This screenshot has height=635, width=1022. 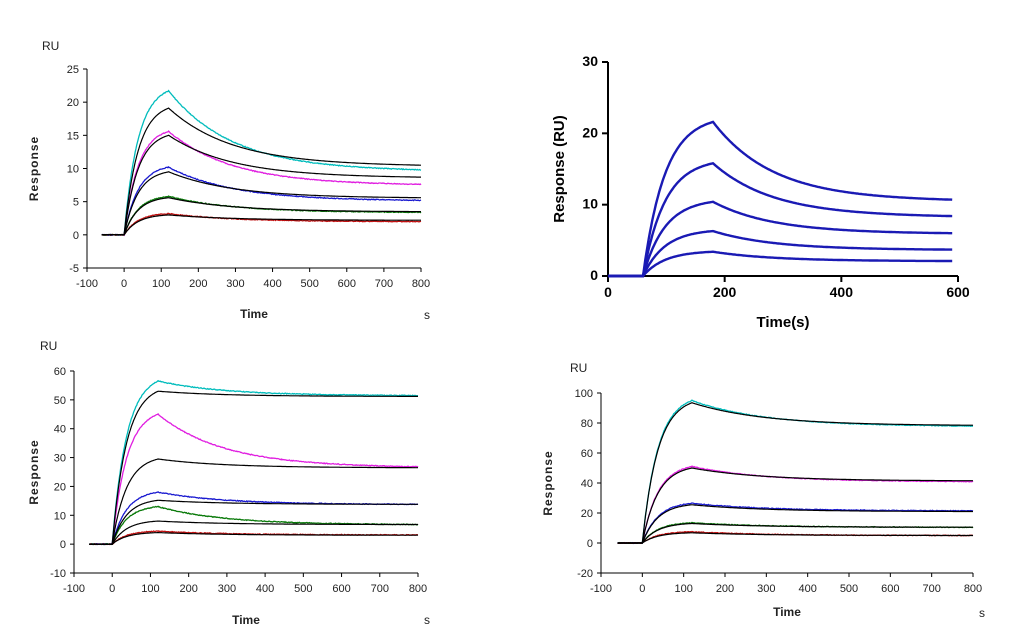 What do you see at coordinates (73, 136) in the screenshot?
I see `y-tick-label: 15` at bounding box center [73, 136].